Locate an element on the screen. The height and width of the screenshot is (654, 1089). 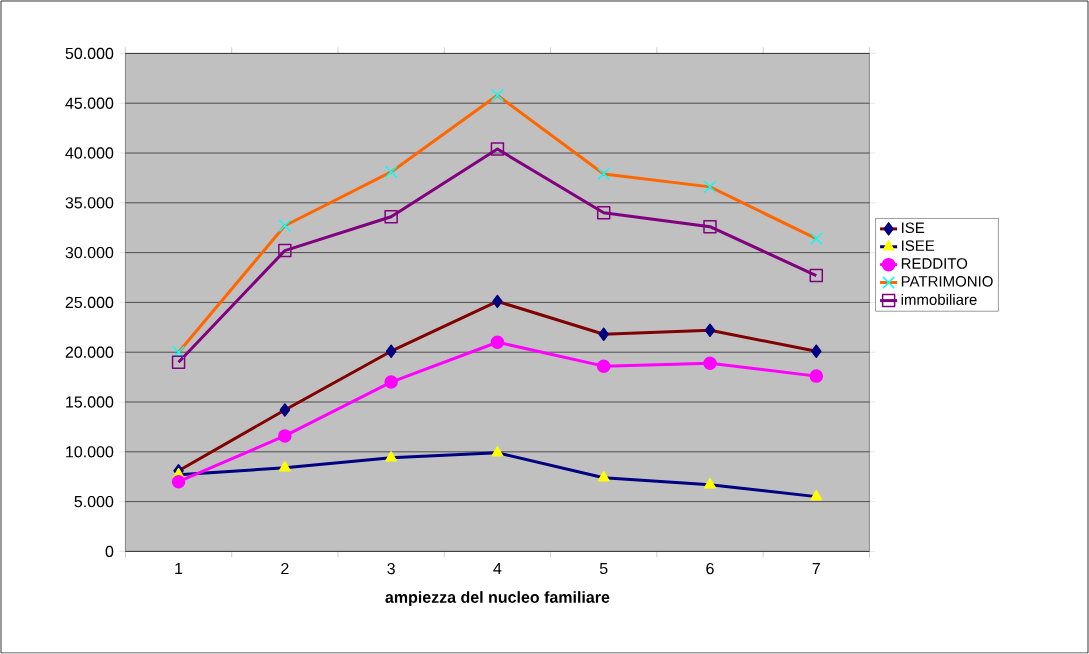
x-tick-label: 7 is located at coordinates (816, 568).